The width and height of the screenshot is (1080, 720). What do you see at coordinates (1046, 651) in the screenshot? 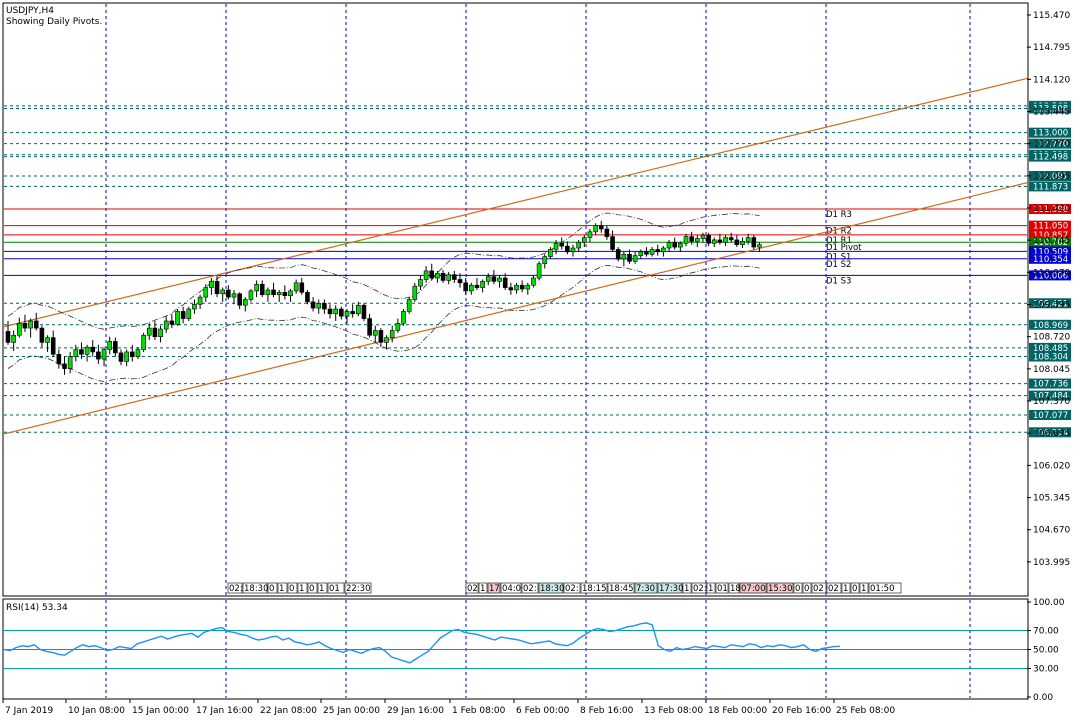
I see `rsi-tick-label: 50.00` at bounding box center [1046, 651].